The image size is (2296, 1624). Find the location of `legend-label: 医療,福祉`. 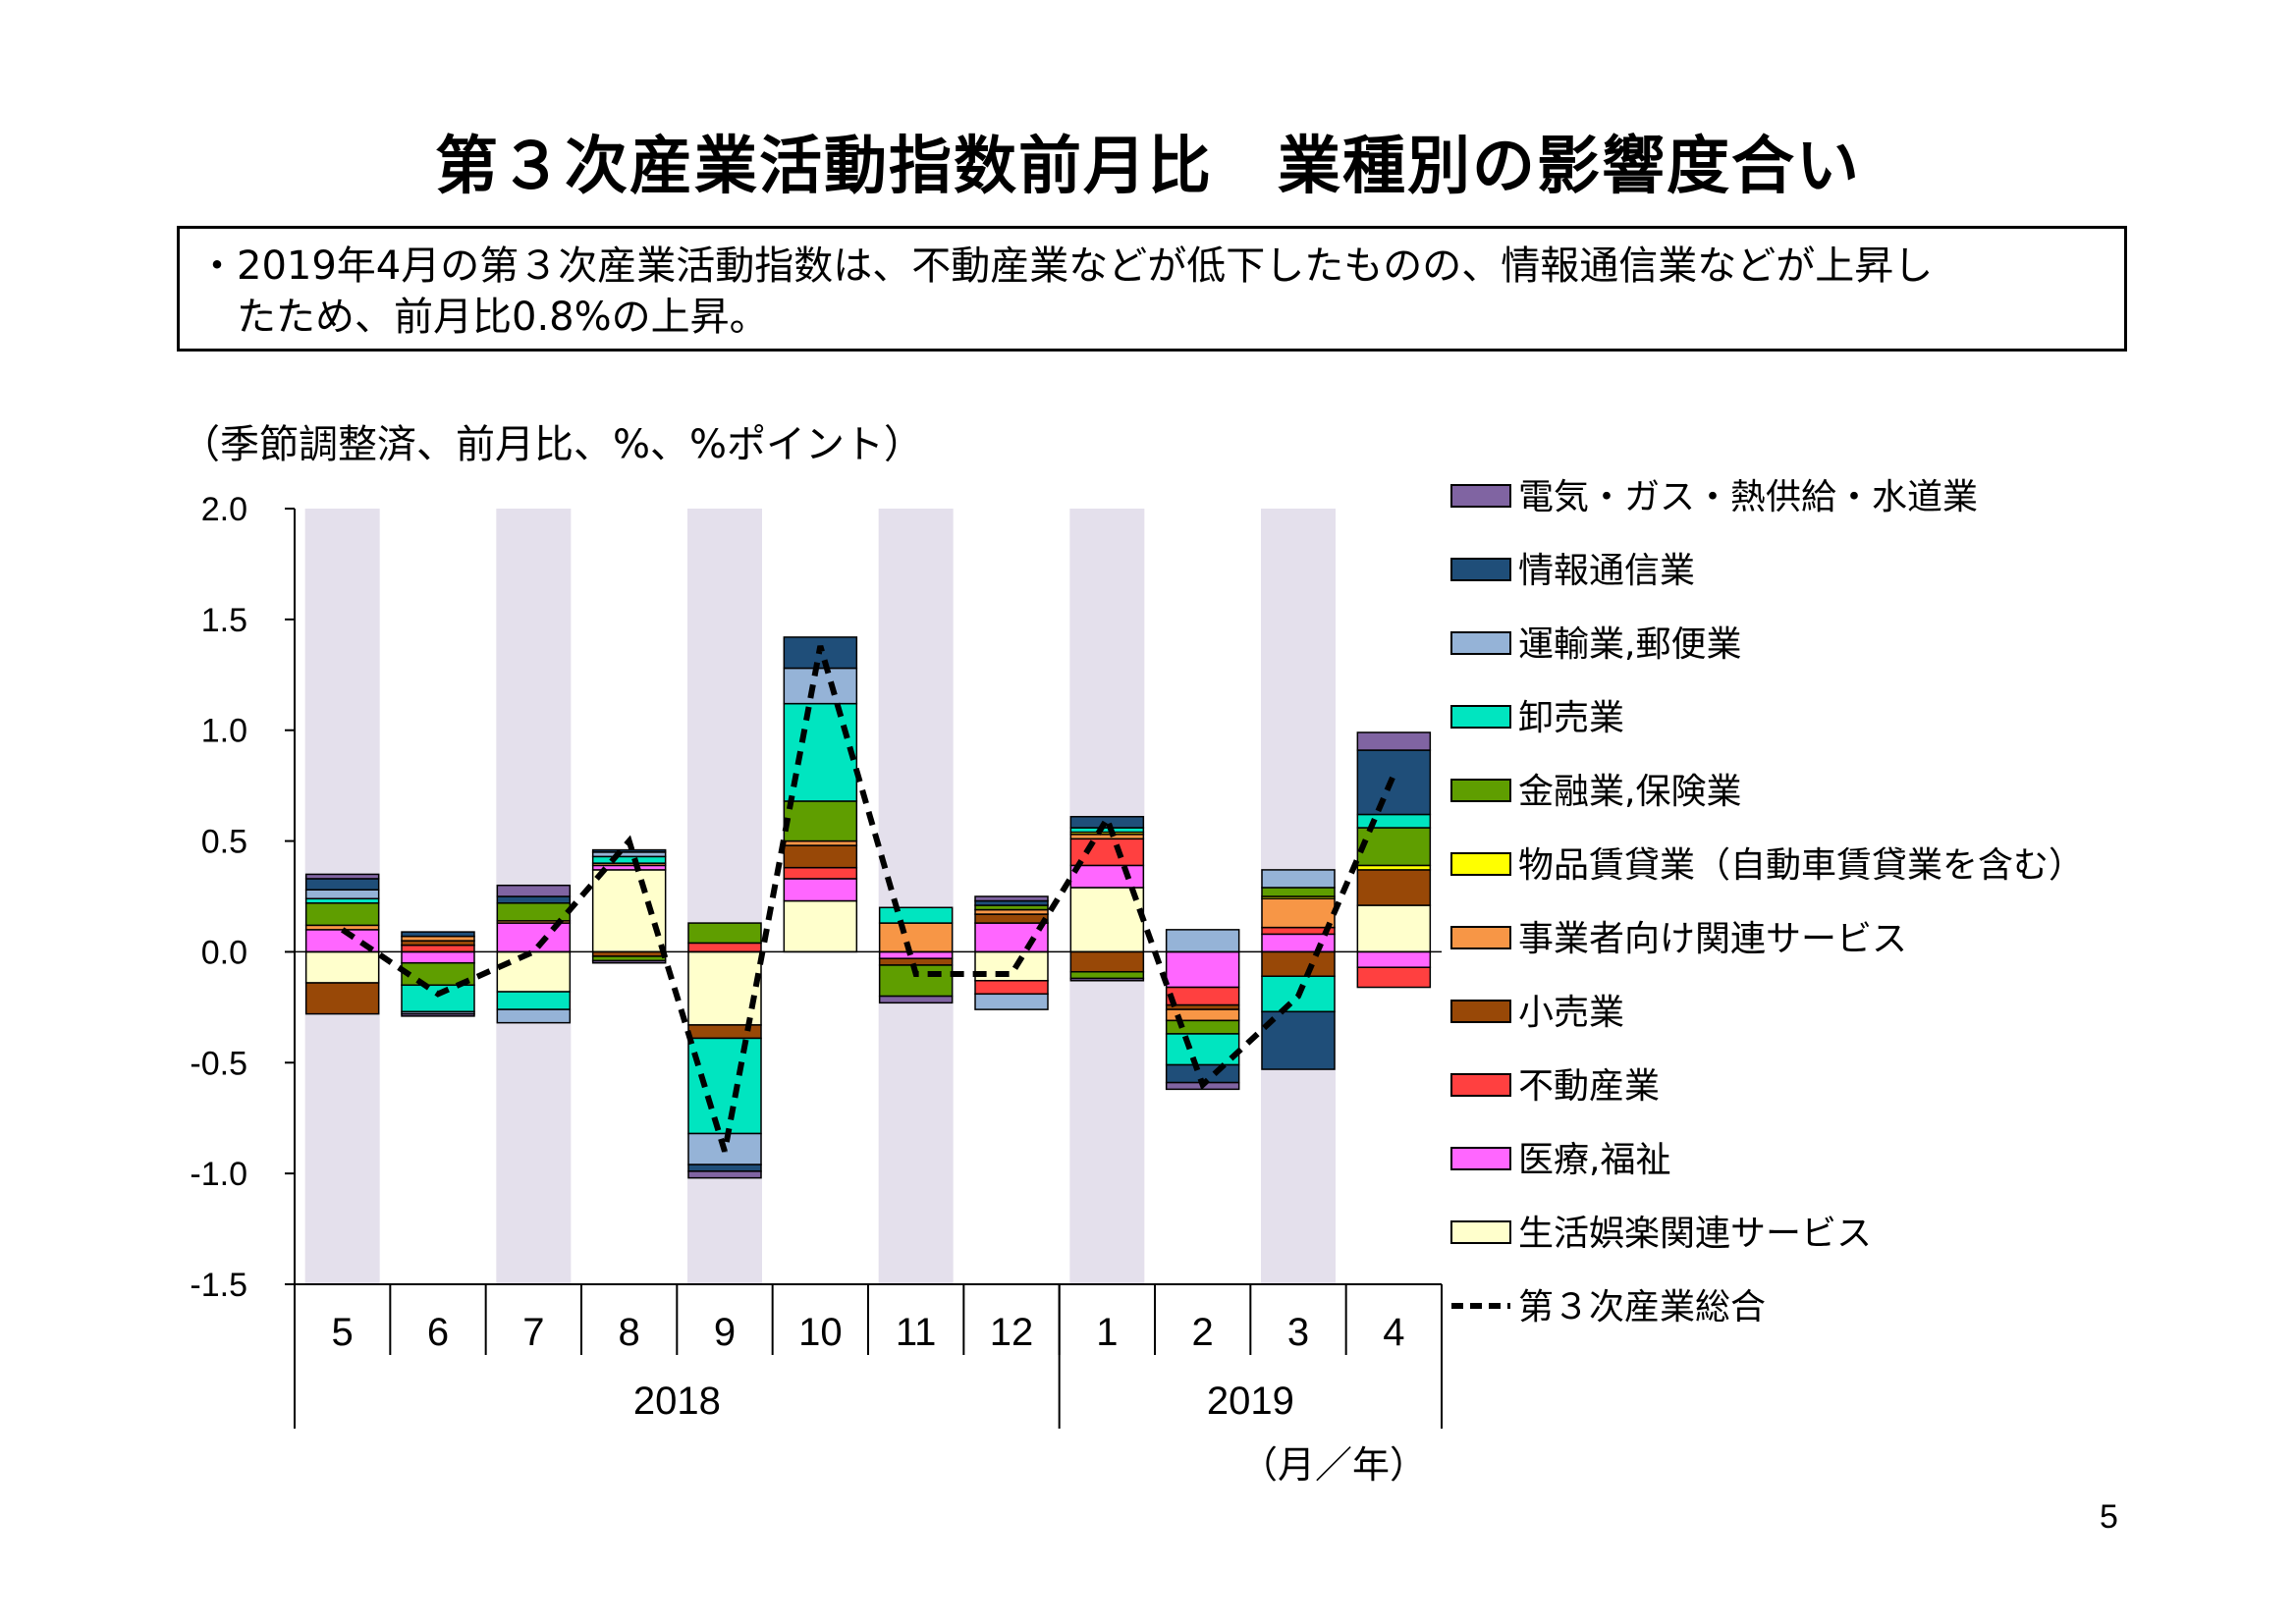

legend-label: 医療,福祉 is located at coordinates (1594, 1160).